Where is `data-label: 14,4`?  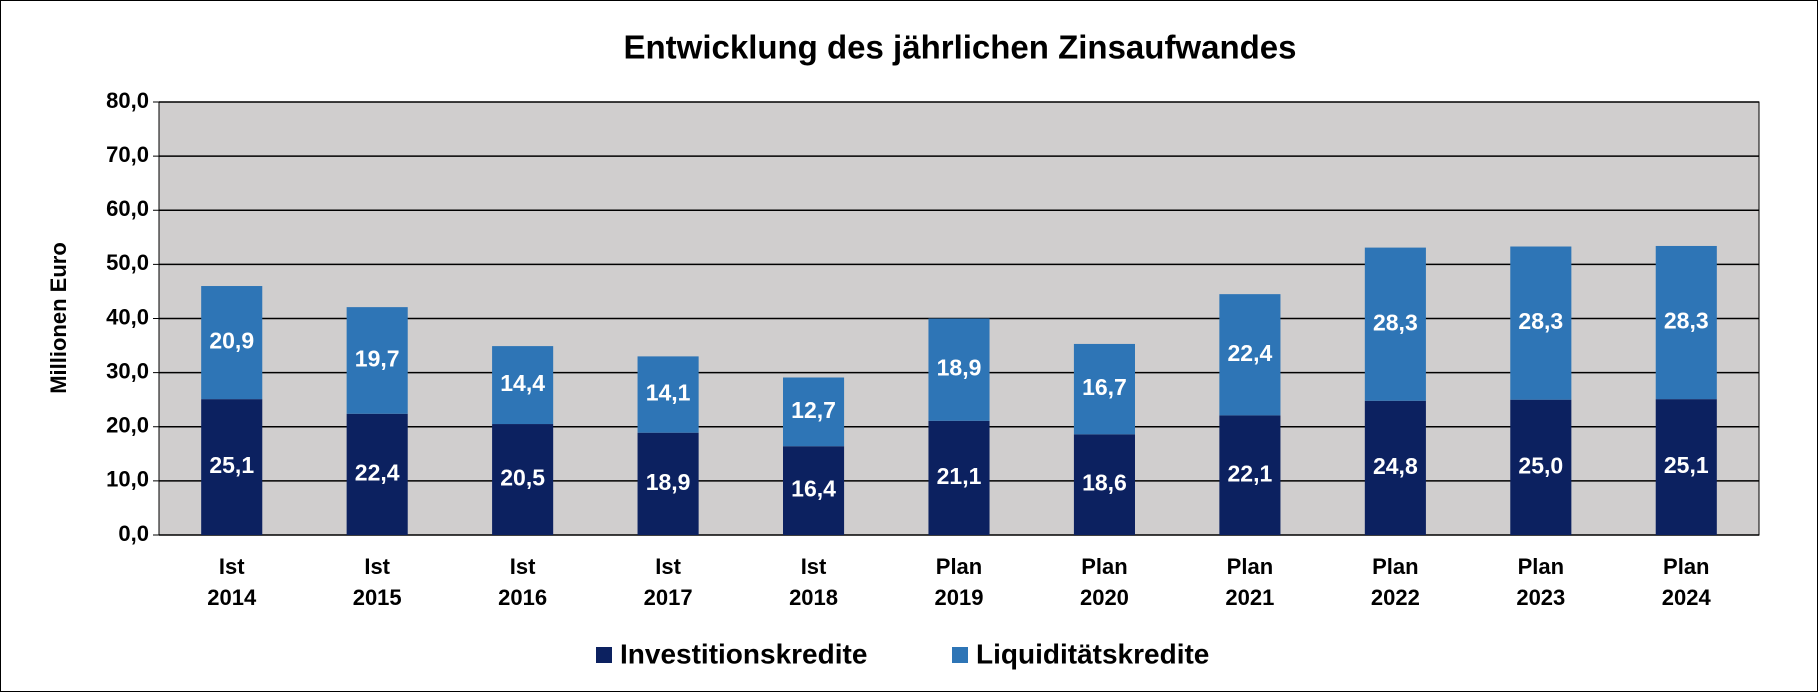
data-label: 14,4 is located at coordinates (522, 383).